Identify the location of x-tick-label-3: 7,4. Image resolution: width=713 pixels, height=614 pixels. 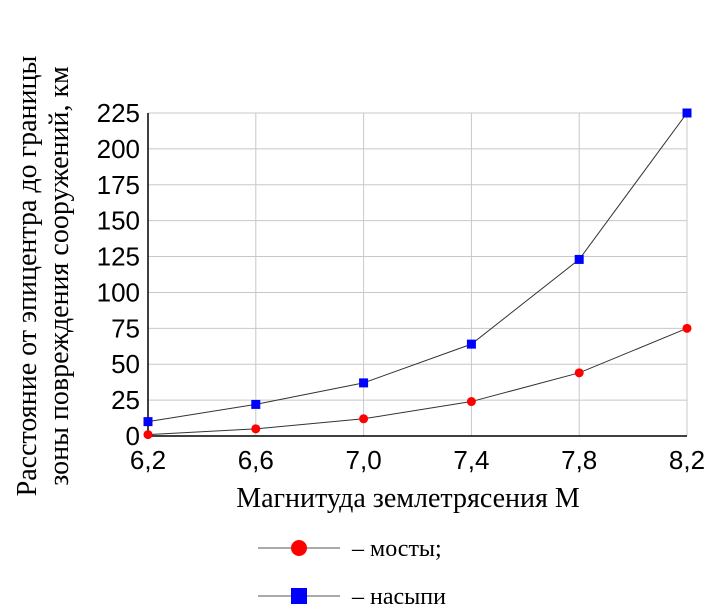
(471, 460).